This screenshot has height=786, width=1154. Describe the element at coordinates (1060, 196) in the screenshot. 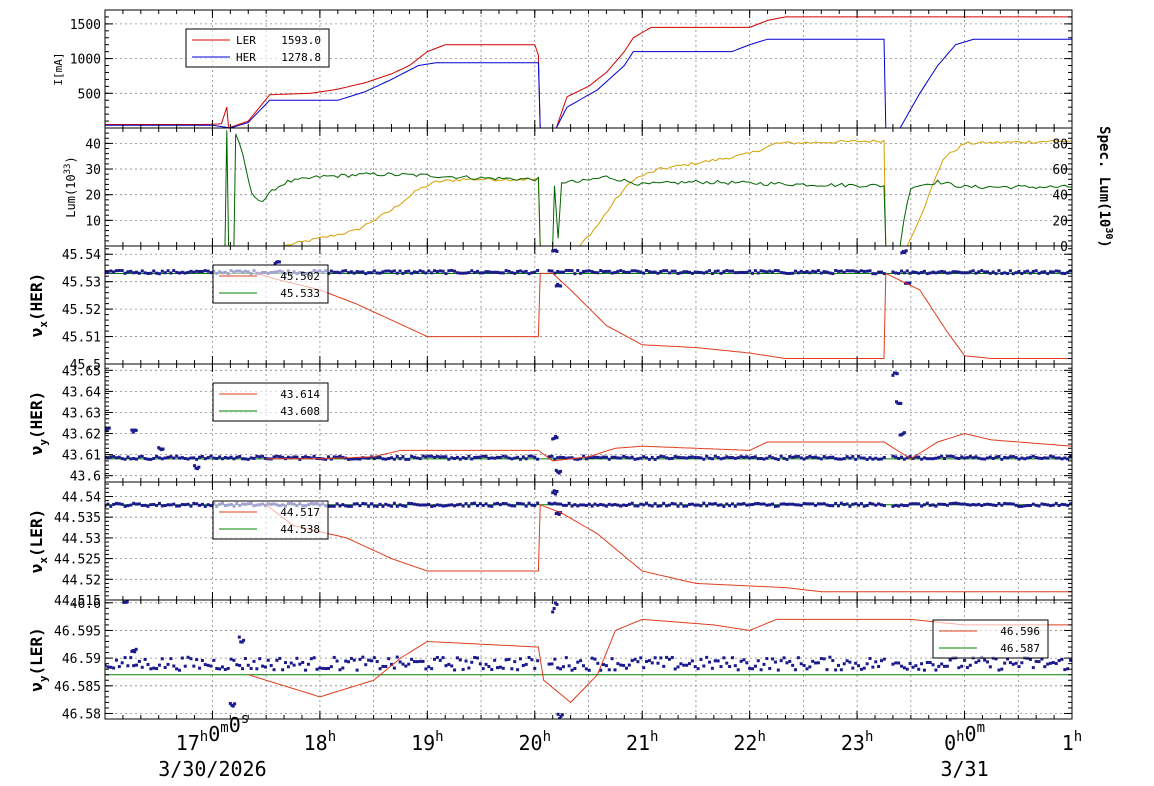

I see `y2-tick-label: 40` at that location.